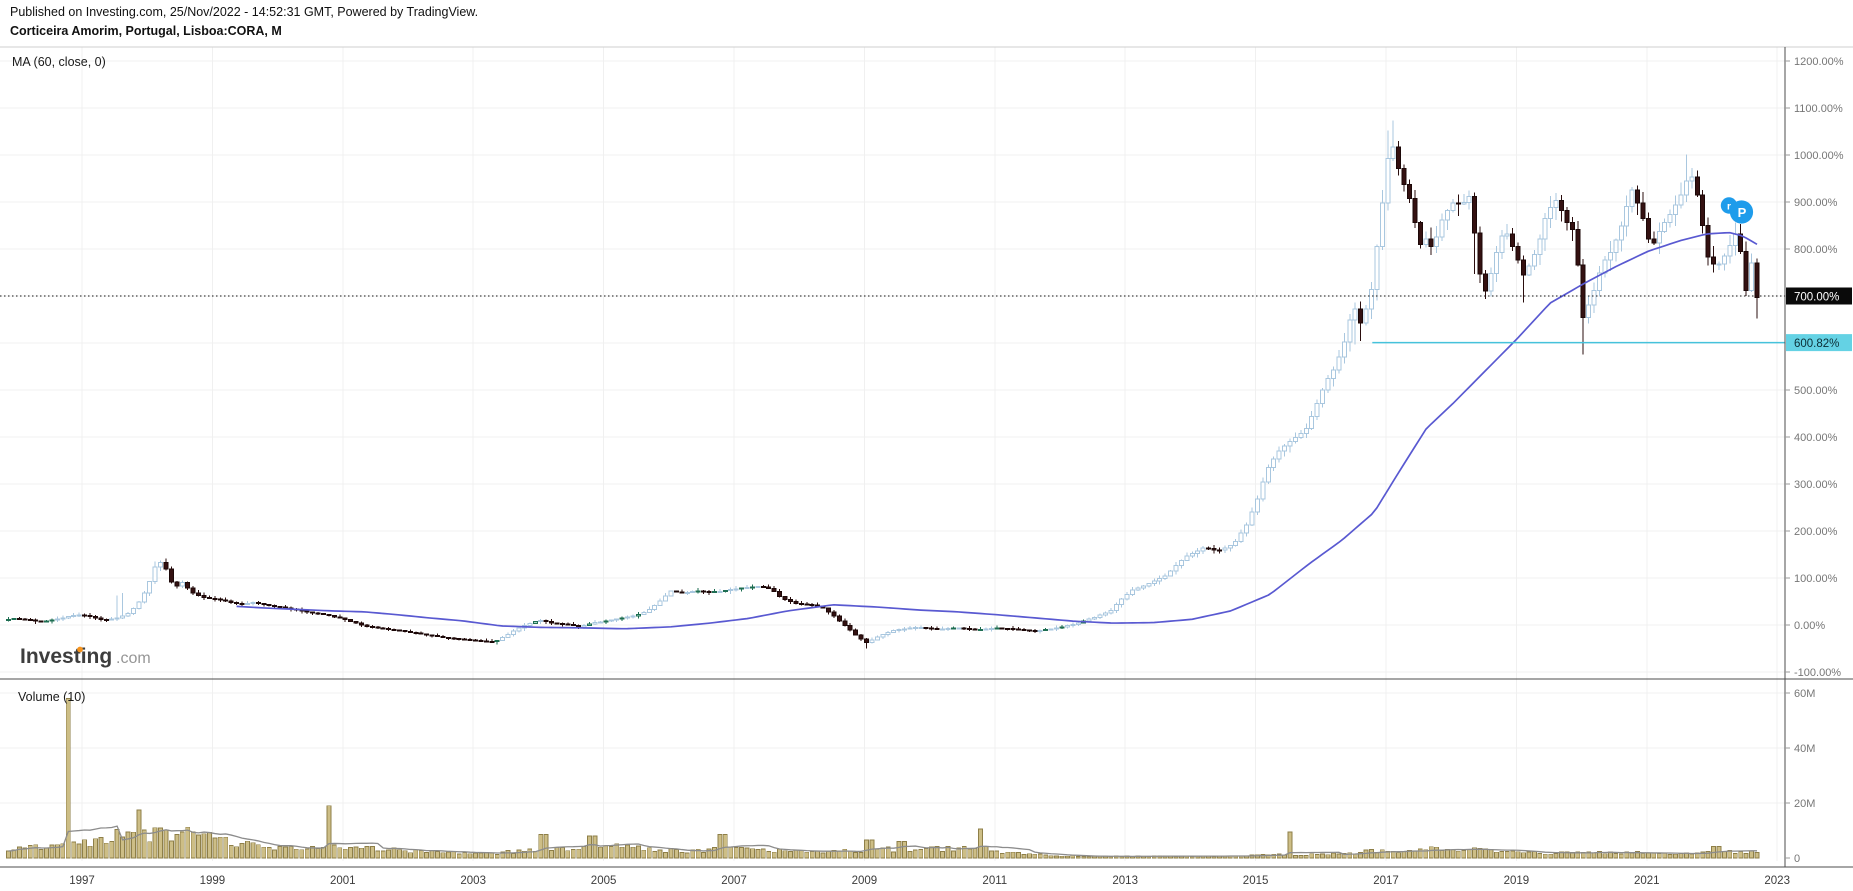  I want to click on year-label: 2019, so click(1517, 881).